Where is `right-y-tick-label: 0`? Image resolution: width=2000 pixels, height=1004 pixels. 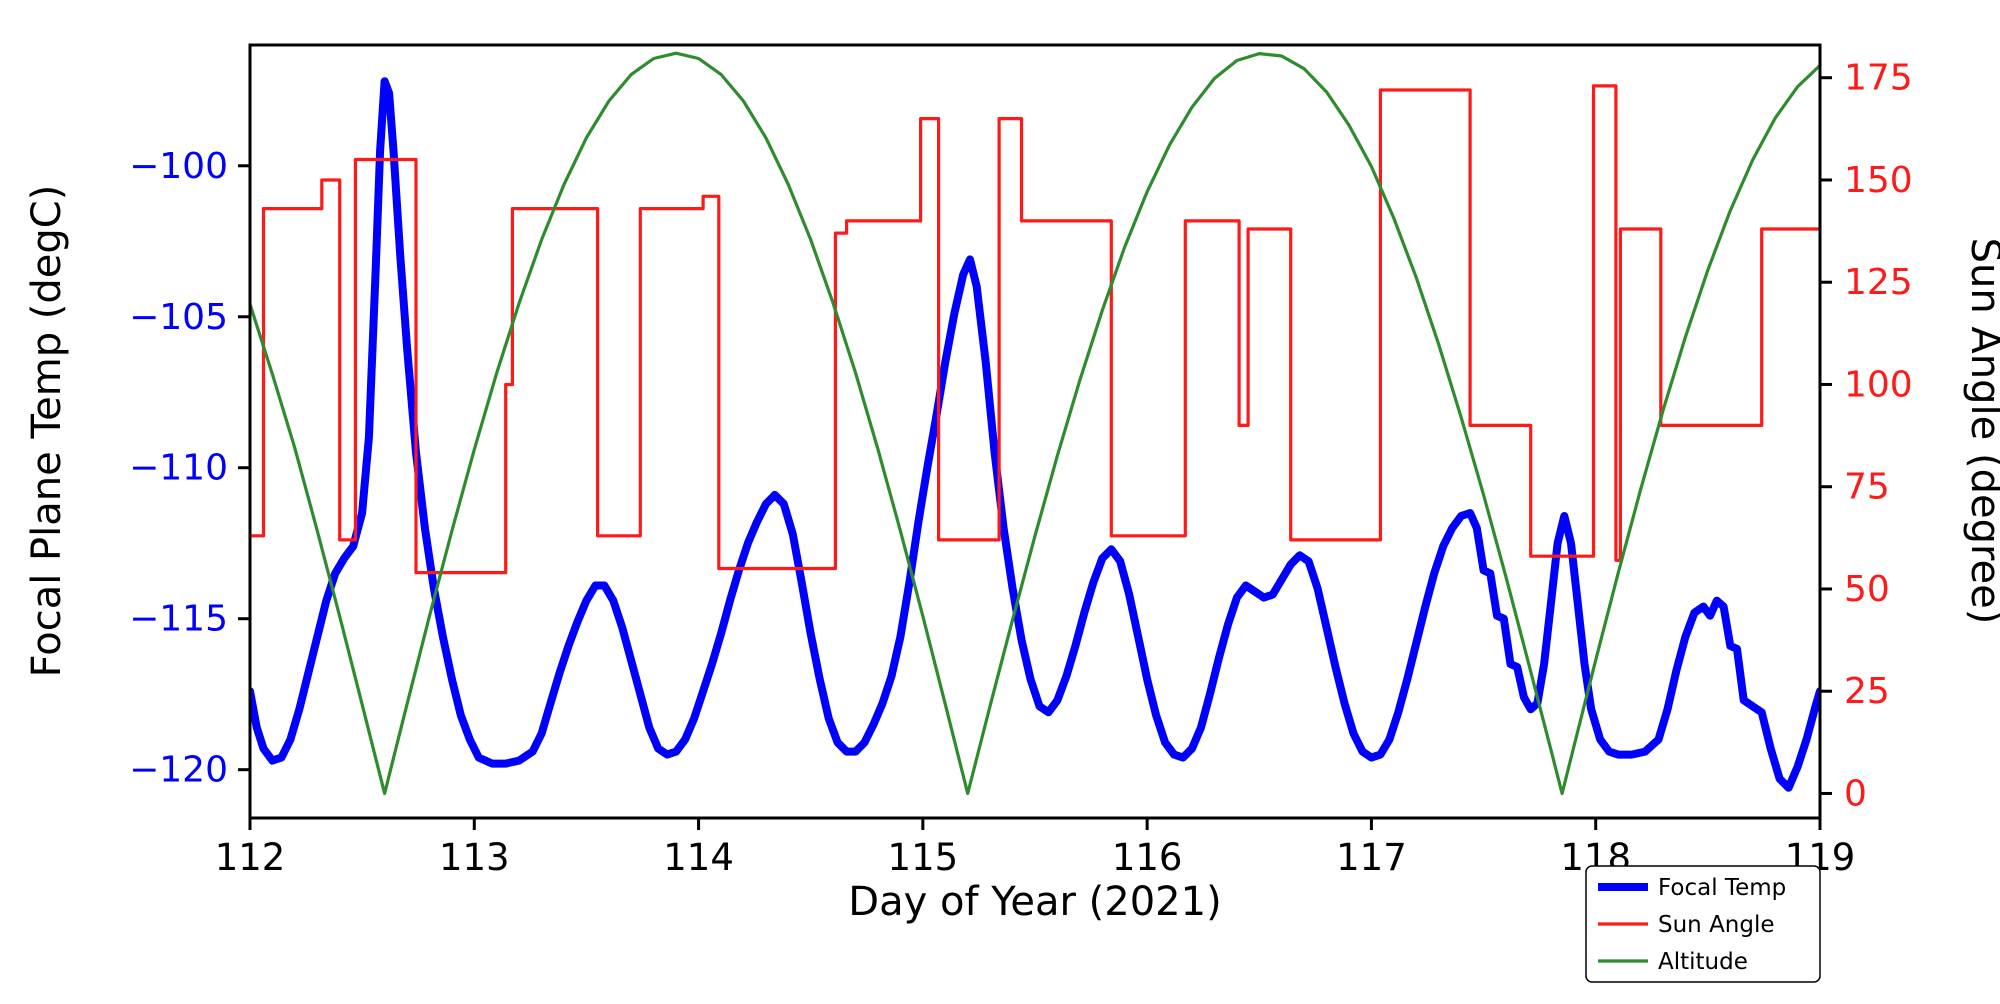 right-y-tick-label: 0 is located at coordinates (1855, 793).